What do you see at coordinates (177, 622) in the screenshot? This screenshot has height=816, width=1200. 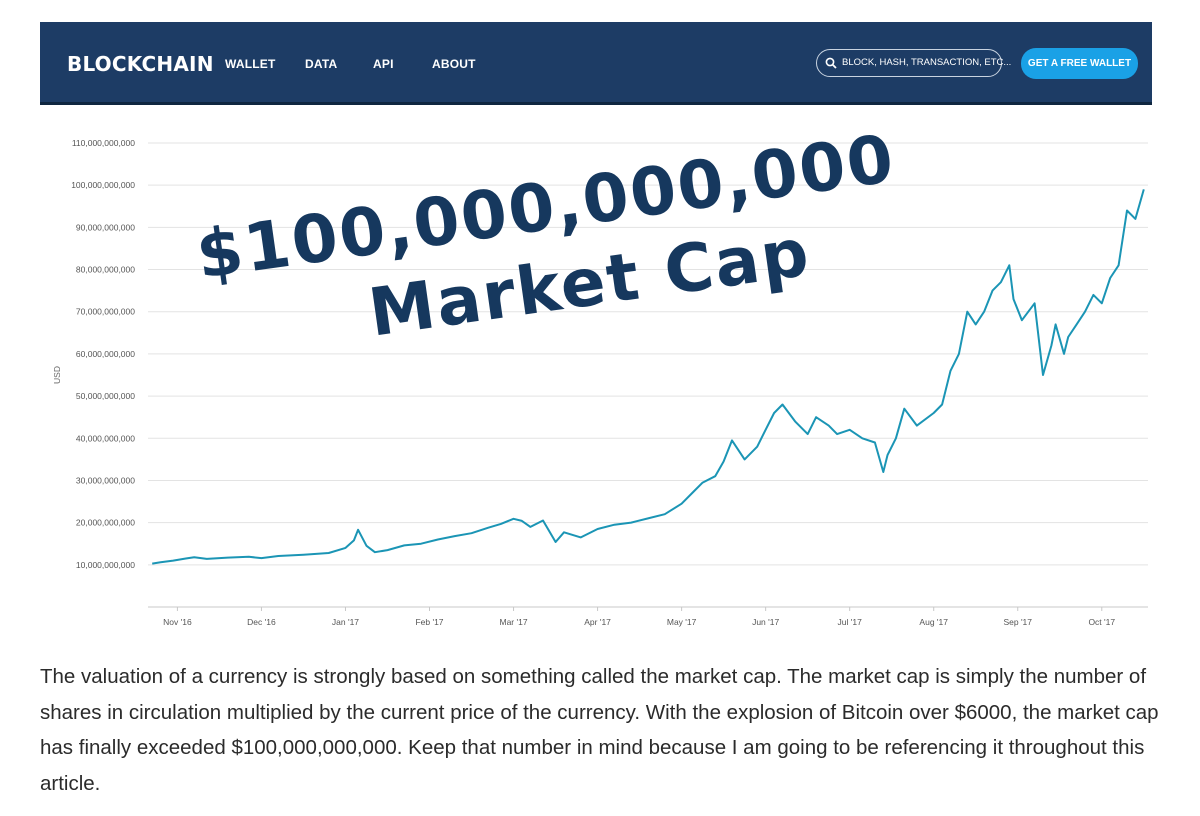 I see `x-tick-label: Nov '16` at bounding box center [177, 622].